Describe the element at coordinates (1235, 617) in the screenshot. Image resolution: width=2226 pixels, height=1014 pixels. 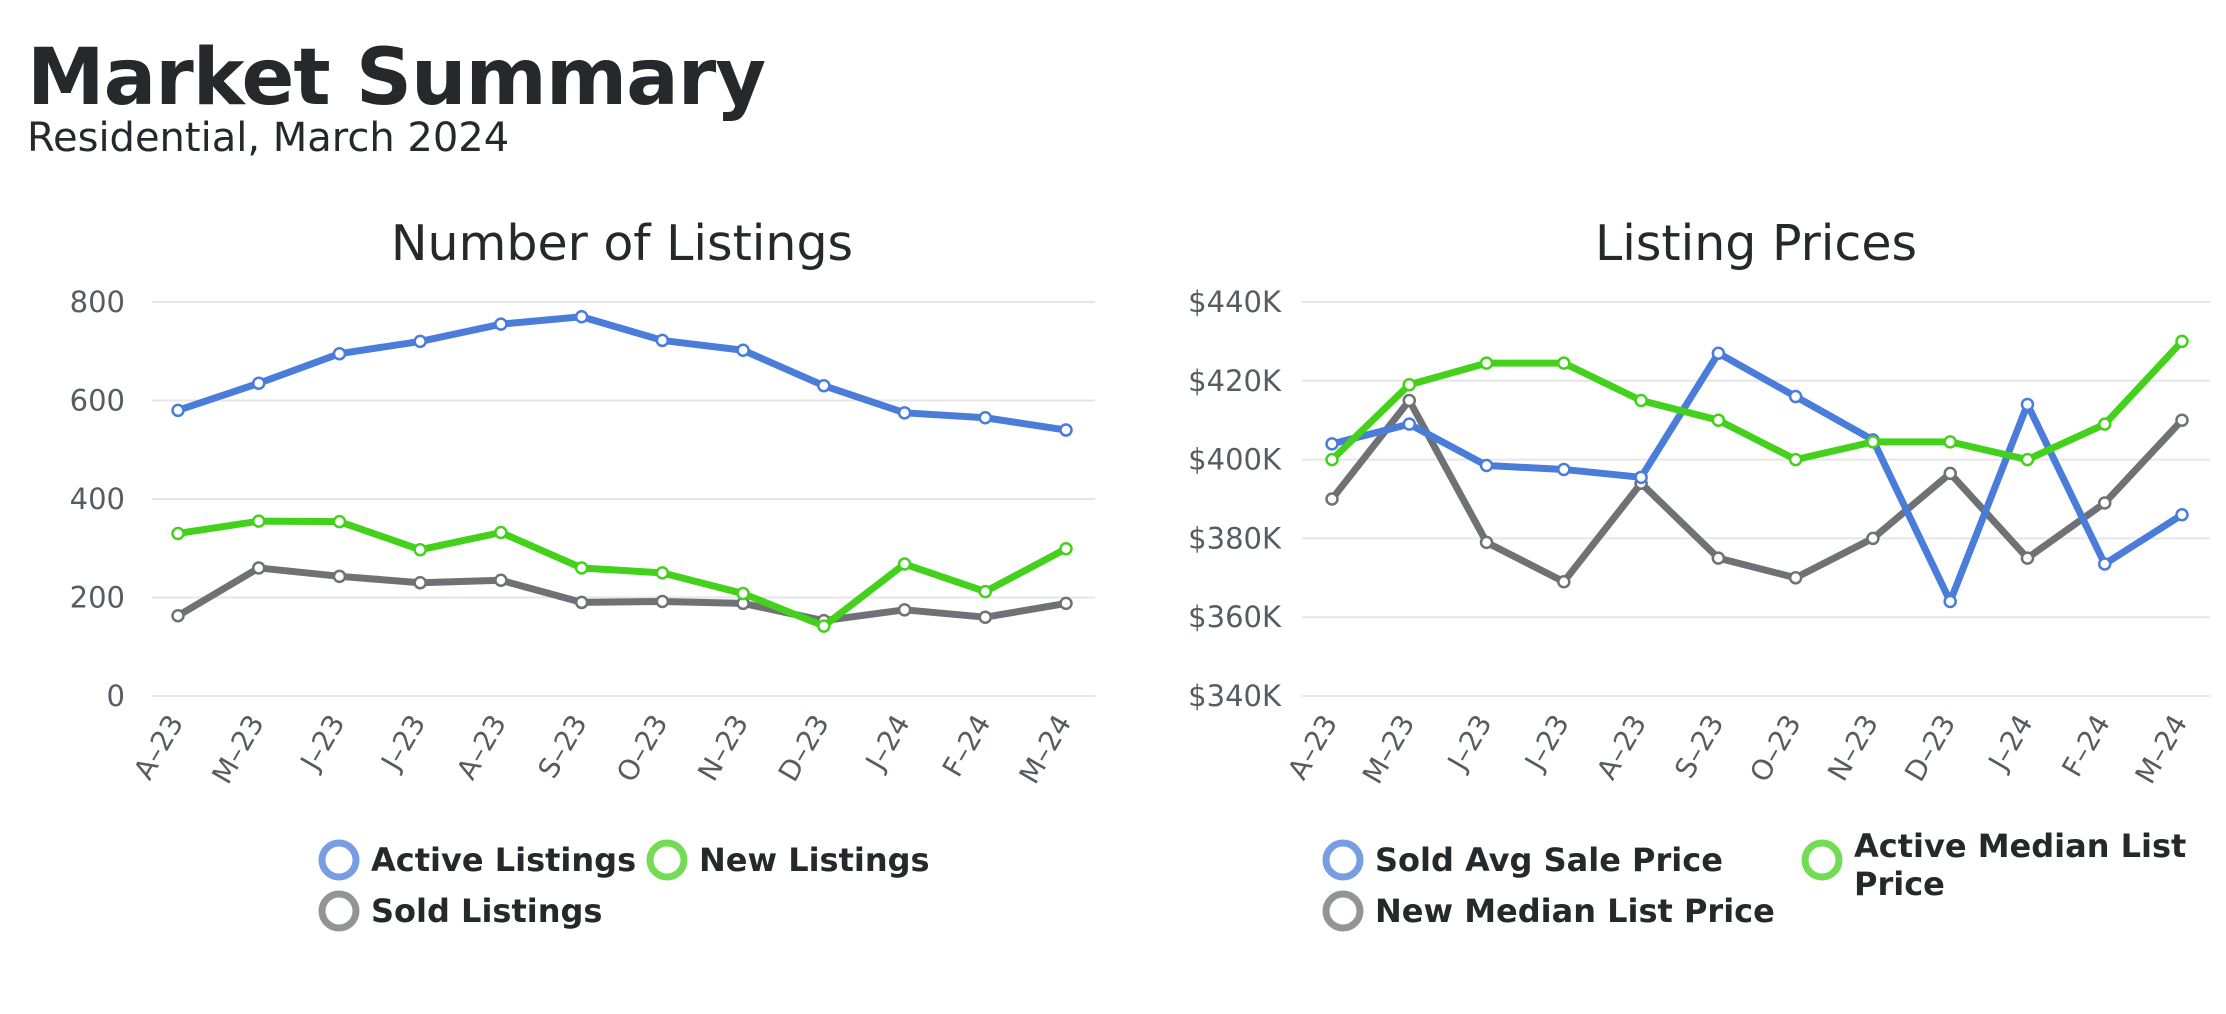
I see `y-tick-label: $360K` at that location.